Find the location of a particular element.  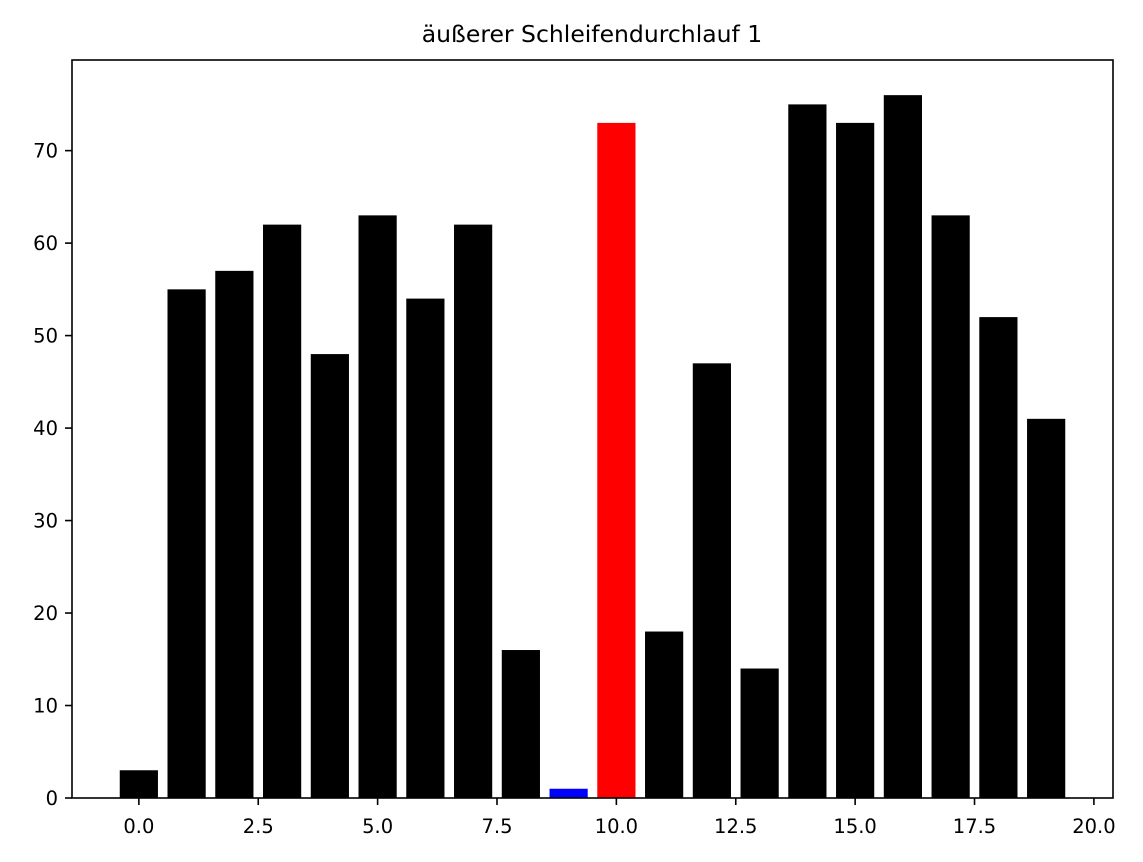

y-tick-label: 70 is located at coordinates (45, 151).